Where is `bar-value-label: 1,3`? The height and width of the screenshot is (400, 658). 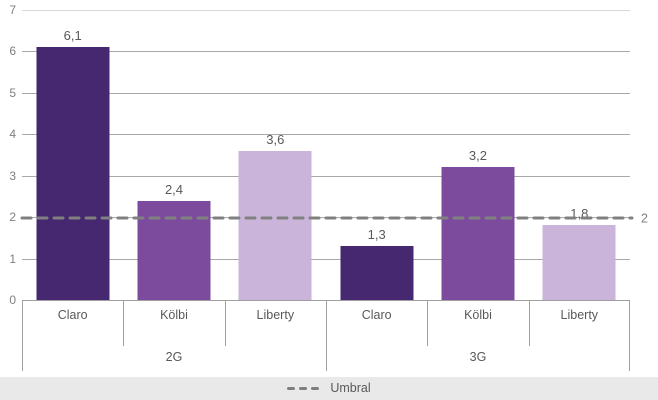
bar-value-label: 1,3 is located at coordinates (376, 235).